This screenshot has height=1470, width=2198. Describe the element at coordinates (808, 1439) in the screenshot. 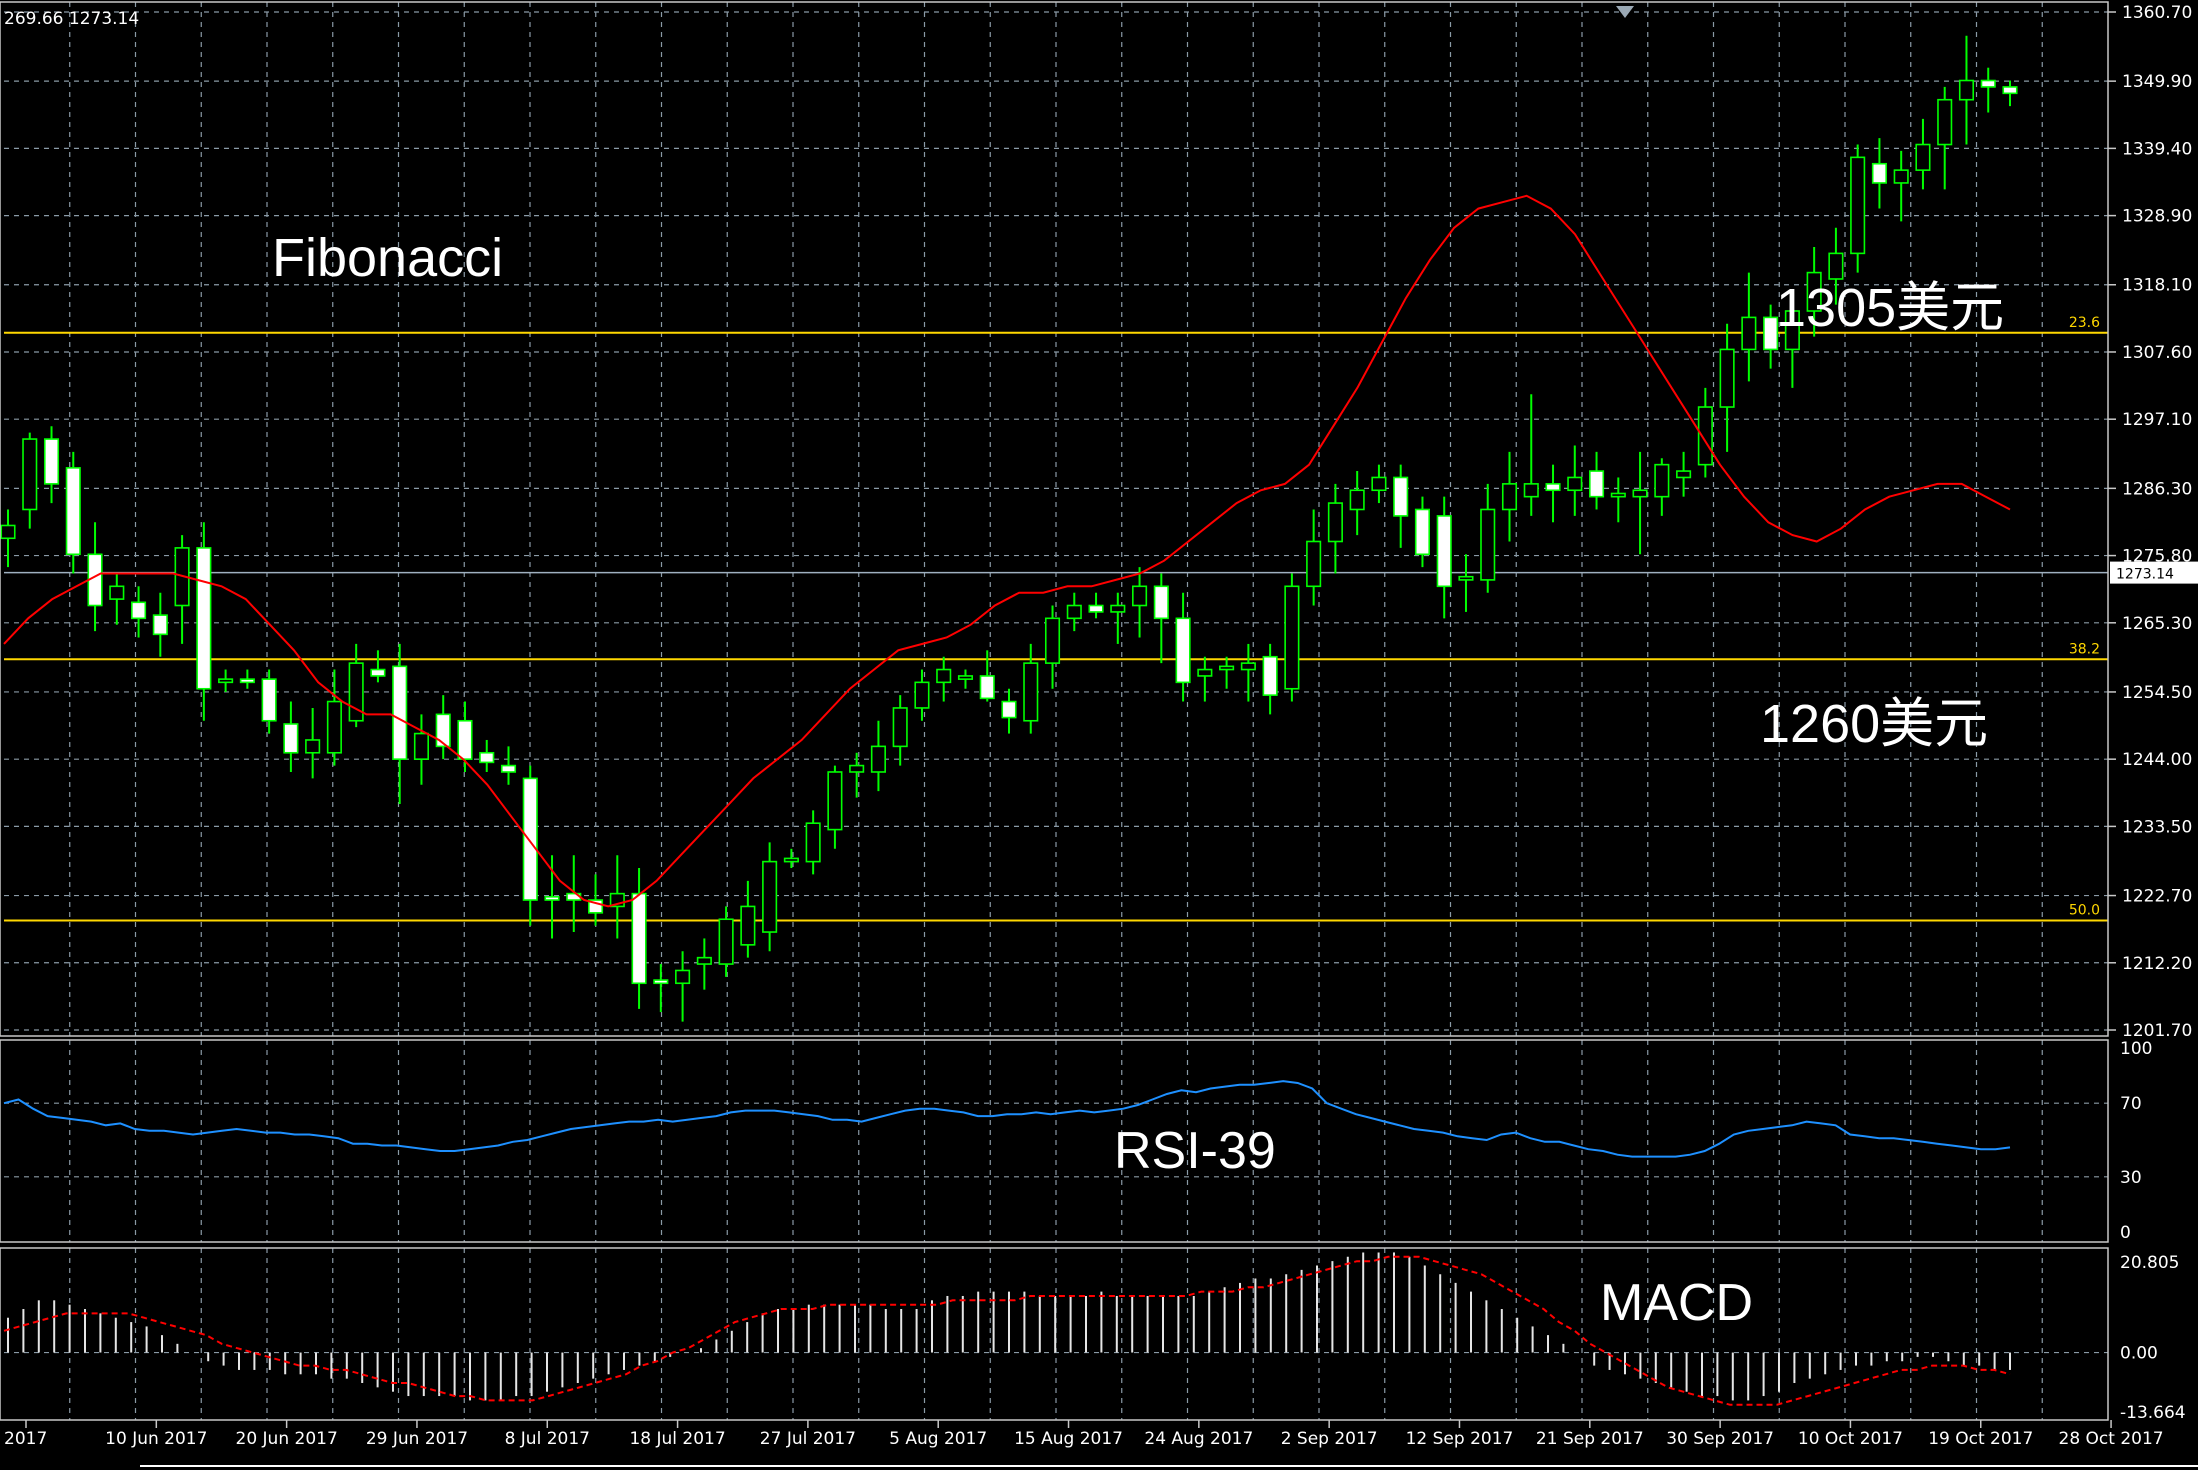

I see `x-tick-label: 27 Jul 2017` at that location.